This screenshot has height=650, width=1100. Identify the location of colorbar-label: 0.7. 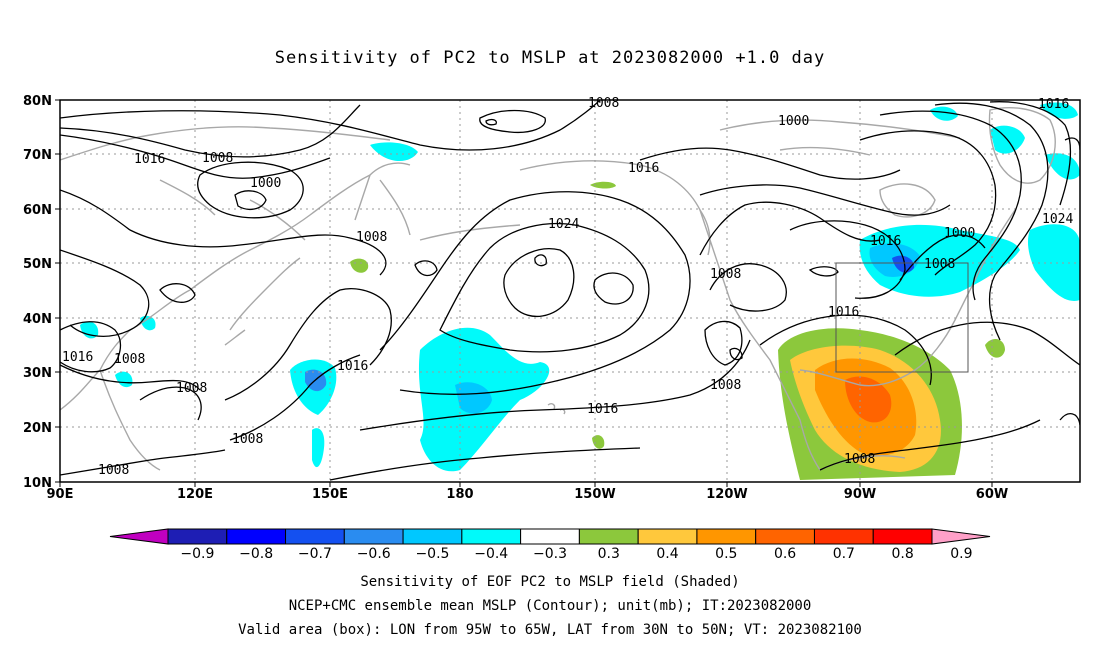
(844, 554).